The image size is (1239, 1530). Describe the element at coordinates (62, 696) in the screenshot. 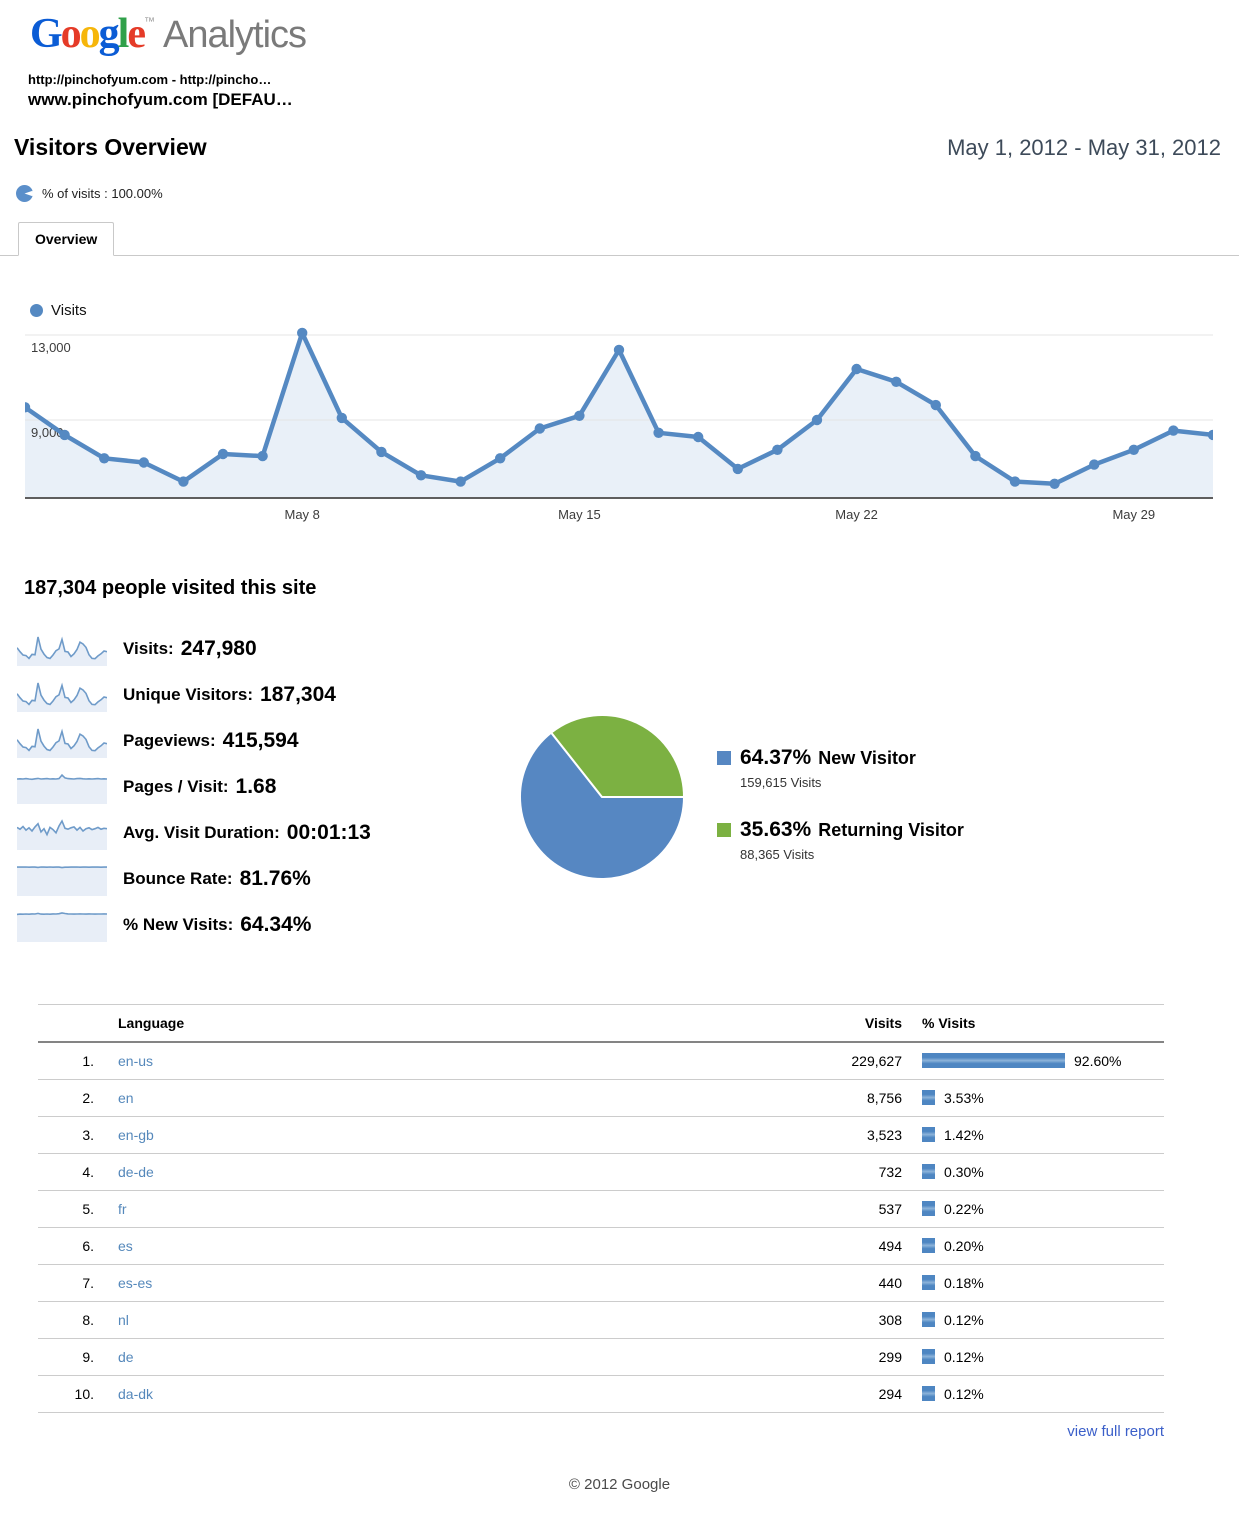

I see `sparkline-unique-visitors-icon` at that location.